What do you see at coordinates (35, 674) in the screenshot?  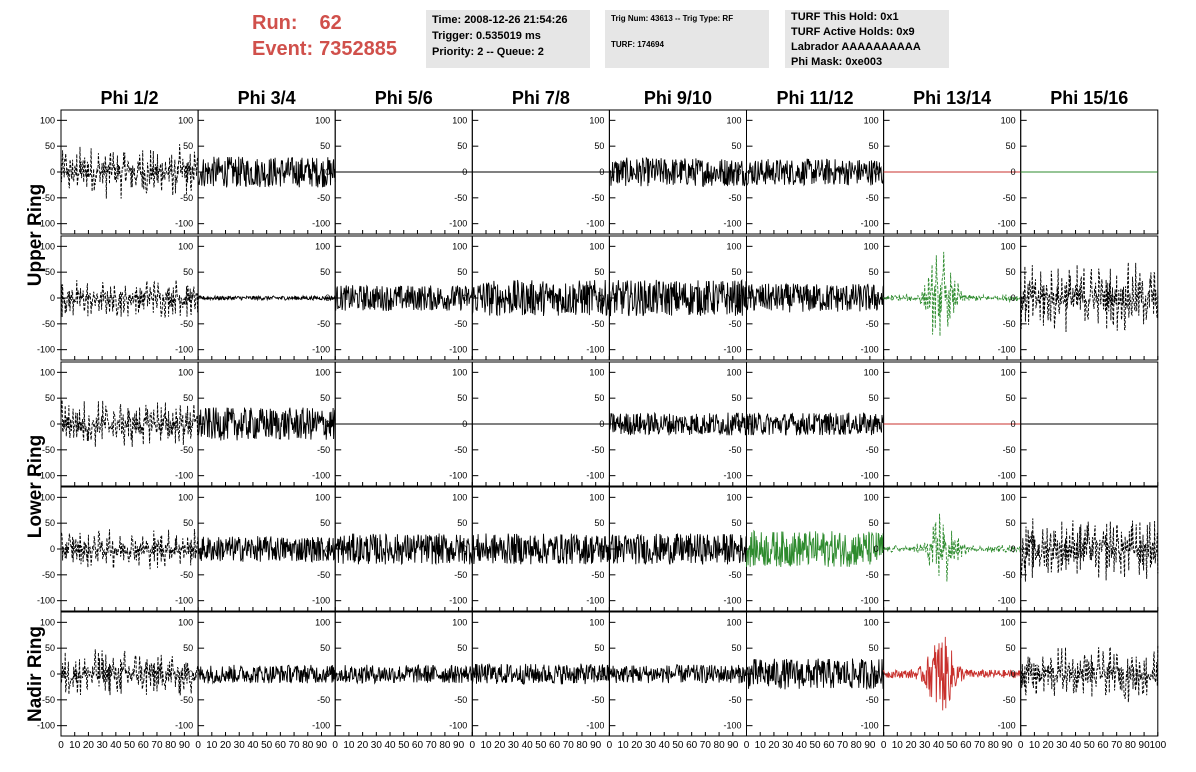 I see `row-label: Nadir Ring` at bounding box center [35, 674].